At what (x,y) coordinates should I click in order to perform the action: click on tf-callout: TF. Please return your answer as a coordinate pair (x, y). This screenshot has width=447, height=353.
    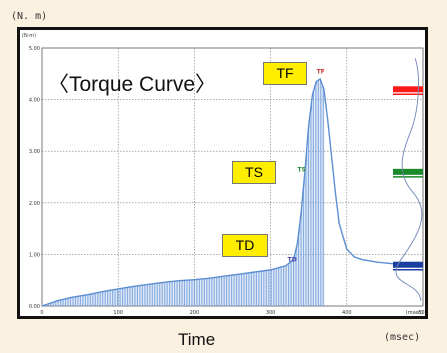
    Looking at the image, I should click on (285, 73).